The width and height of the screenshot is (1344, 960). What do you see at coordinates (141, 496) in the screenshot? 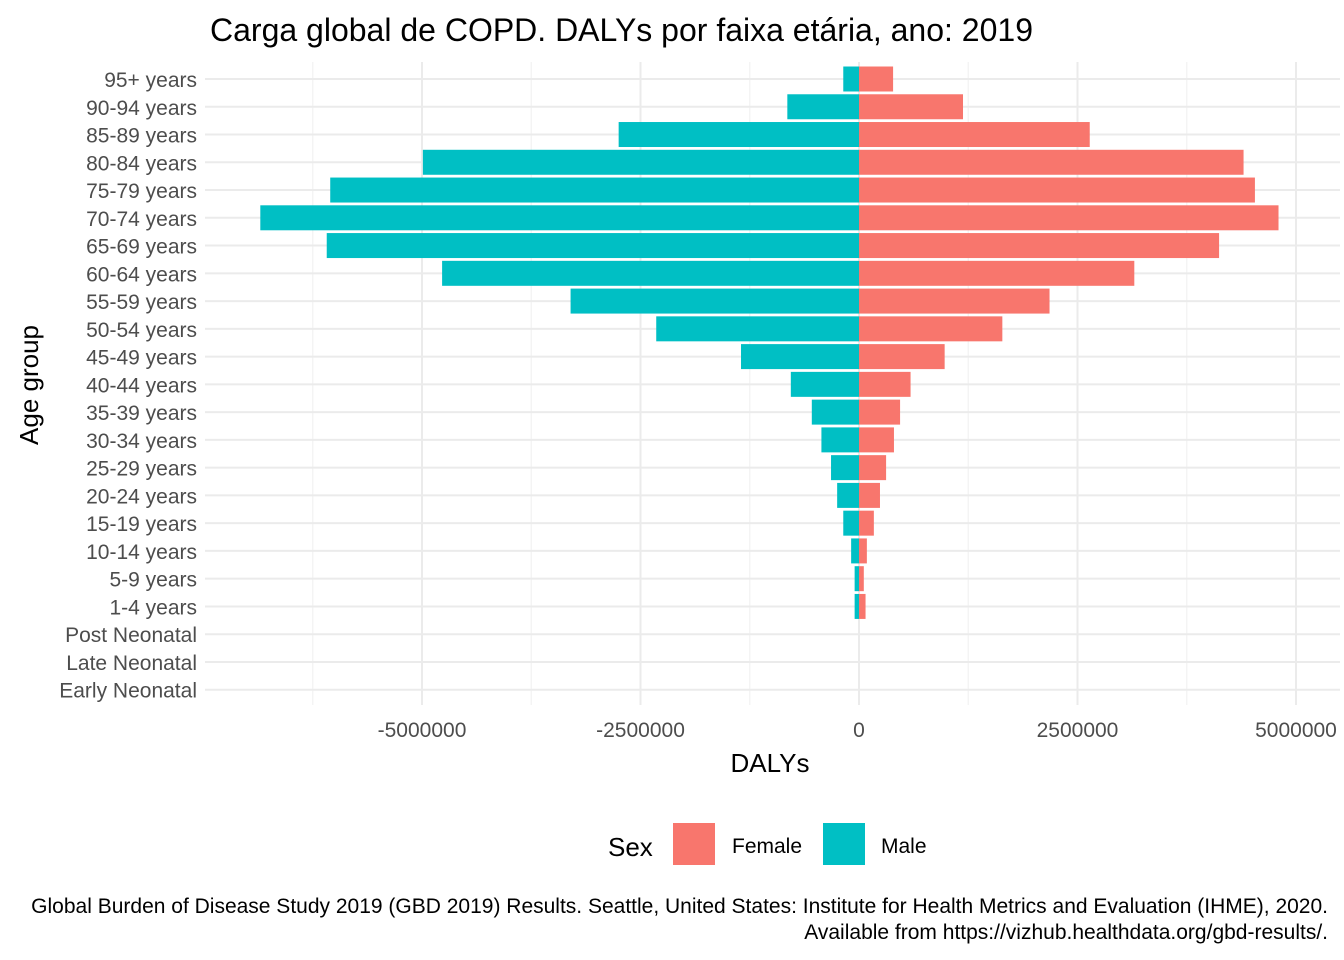
I see `y-tick-label: 20-24 years` at bounding box center [141, 496].